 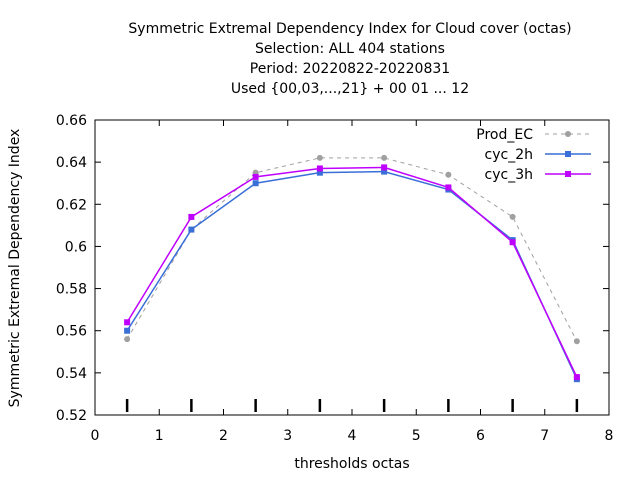 What do you see at coordinates (71, 163) in the screenshot?
I see `y-tick-label: 0.64` at bounding box center [71, 163].